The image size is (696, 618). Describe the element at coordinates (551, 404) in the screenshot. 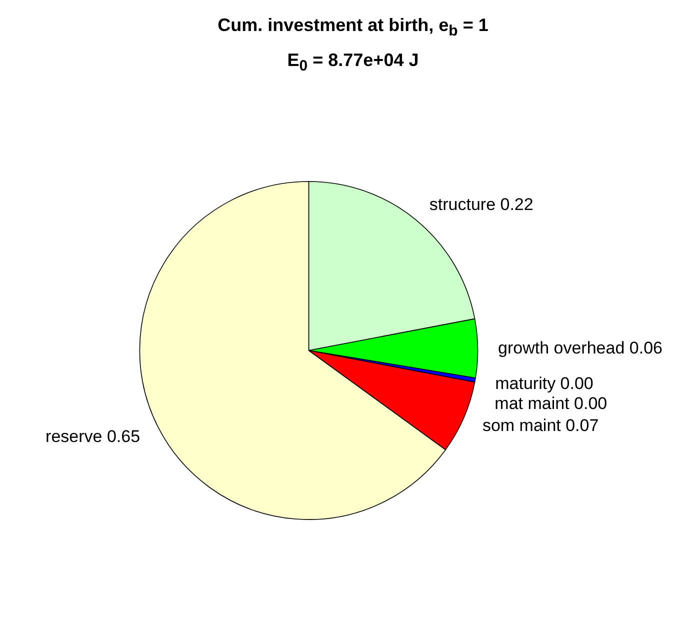

I see `category-label: mat maint 0.00` at that location.